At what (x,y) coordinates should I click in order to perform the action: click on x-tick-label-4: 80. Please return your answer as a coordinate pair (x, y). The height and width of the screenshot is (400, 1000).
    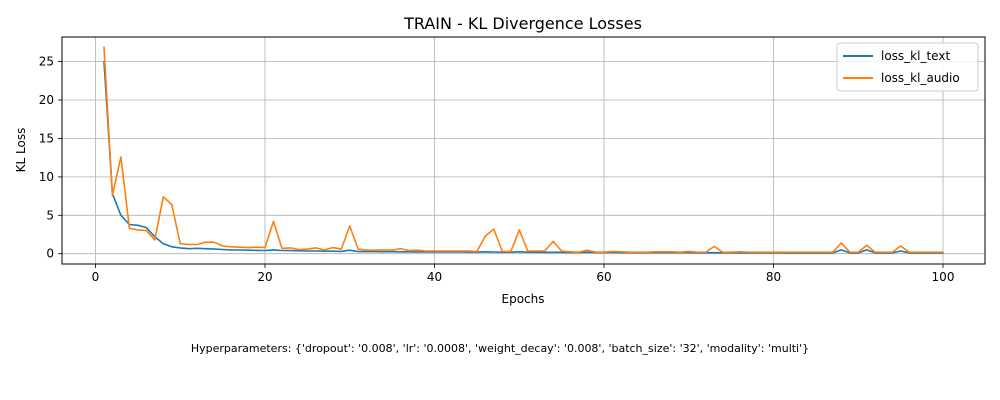
    Looking at the image, I should click on (773, 277).